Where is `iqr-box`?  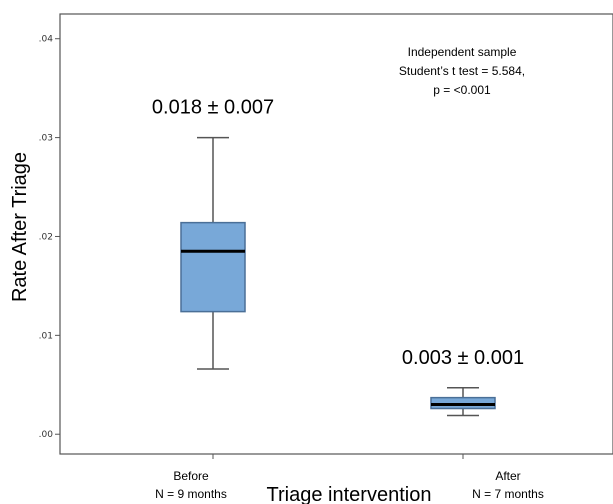 iqr-box is located at coordinates (213, 267).